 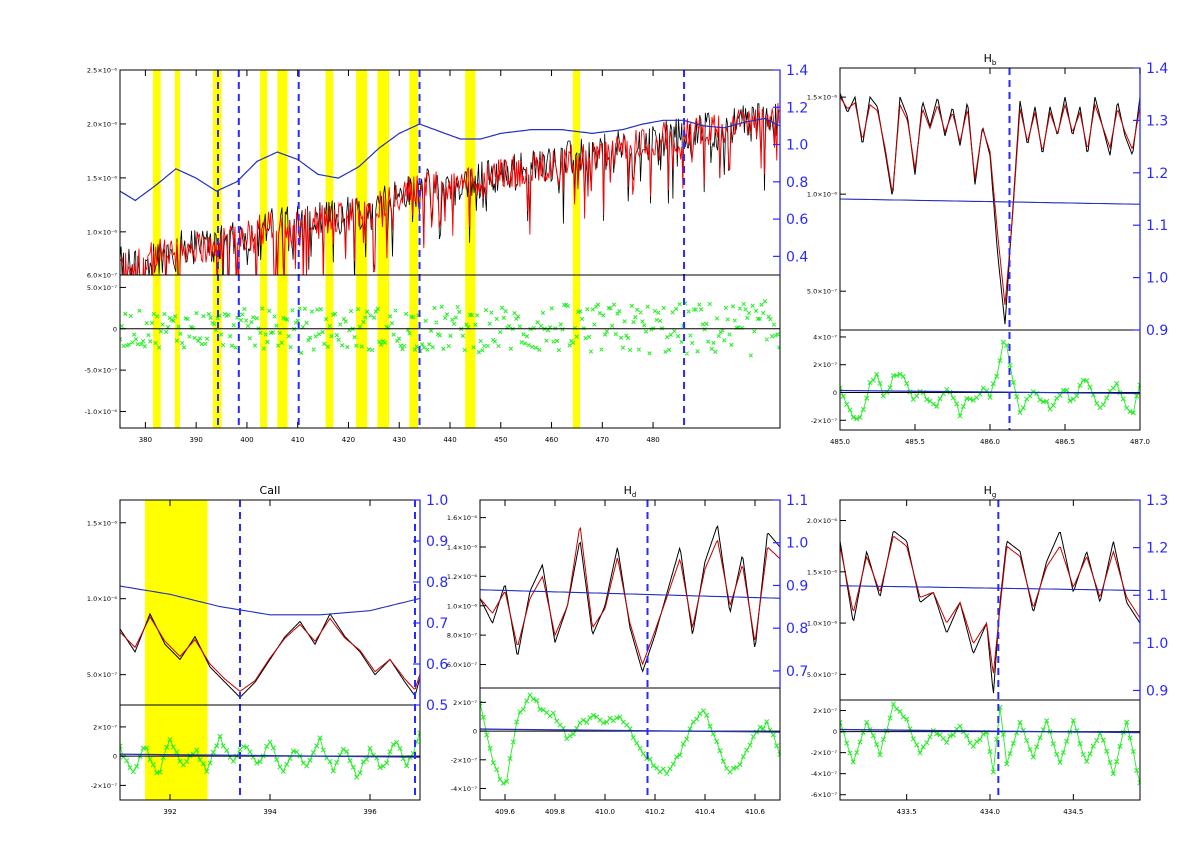 I want to click on x-tick-label: 450, so click(x=500, y=440).